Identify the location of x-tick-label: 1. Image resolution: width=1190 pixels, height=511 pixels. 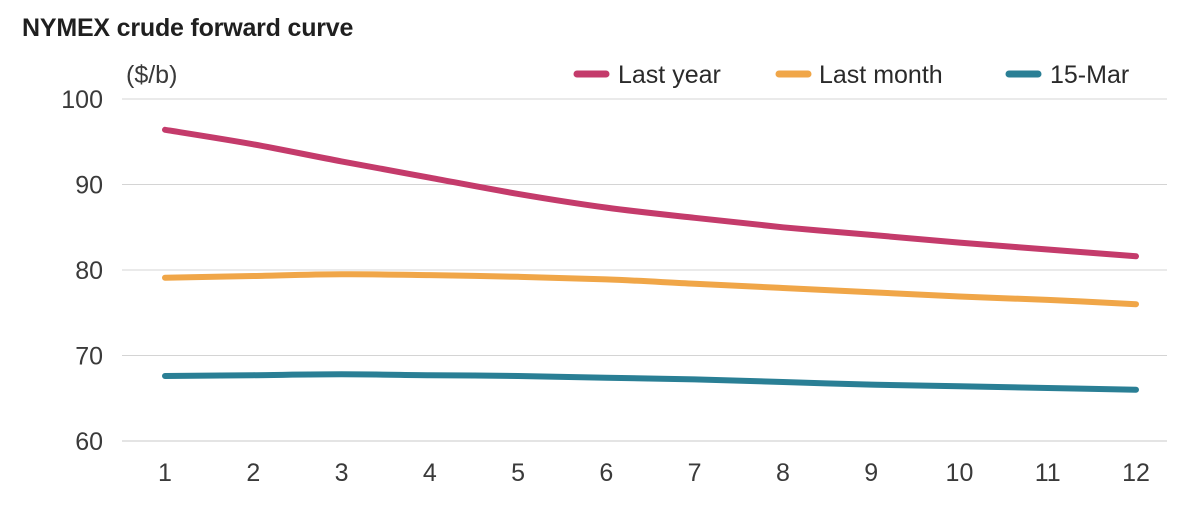
(165, 473).